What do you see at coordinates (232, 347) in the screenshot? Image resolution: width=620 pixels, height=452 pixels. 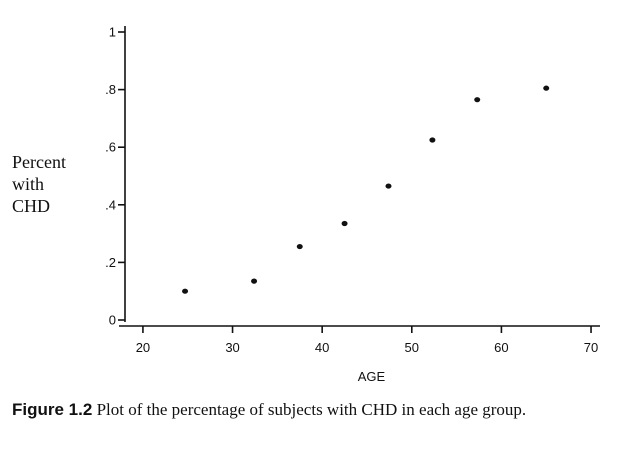 I see `x-tick-label: 30` at bounding box center [232, 347].